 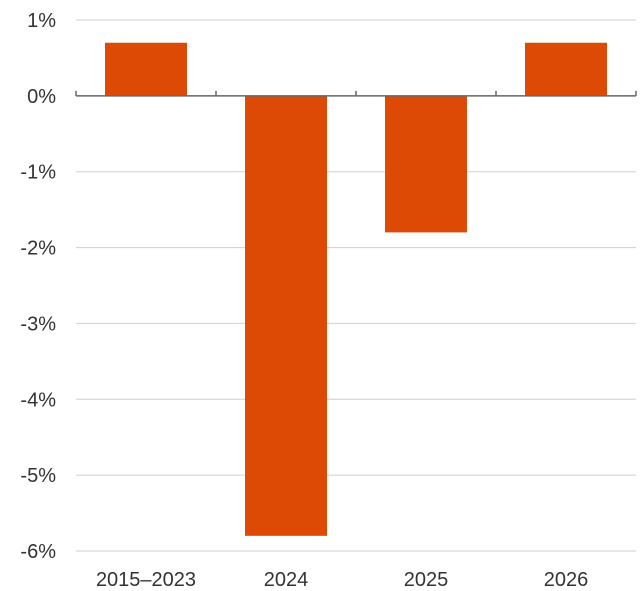 I want to click on y-tick-label: -4%, so click(x=38, y=400).